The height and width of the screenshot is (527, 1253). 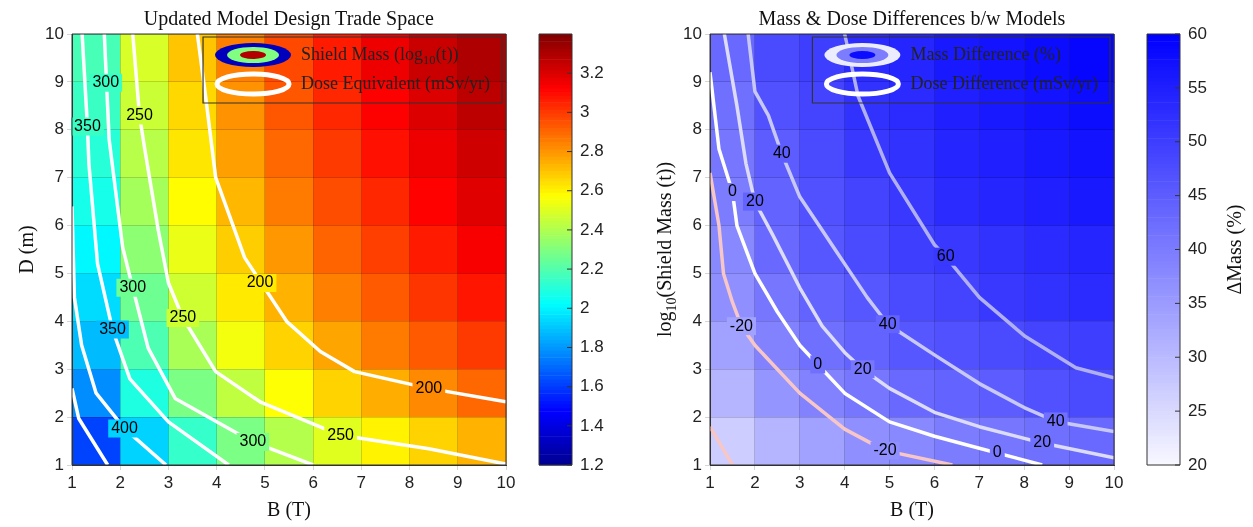 What do you see at coordinates (592, 229) in the screenshot?
I see `color-bar-label: 2.4` at bounding box center [592, 229].